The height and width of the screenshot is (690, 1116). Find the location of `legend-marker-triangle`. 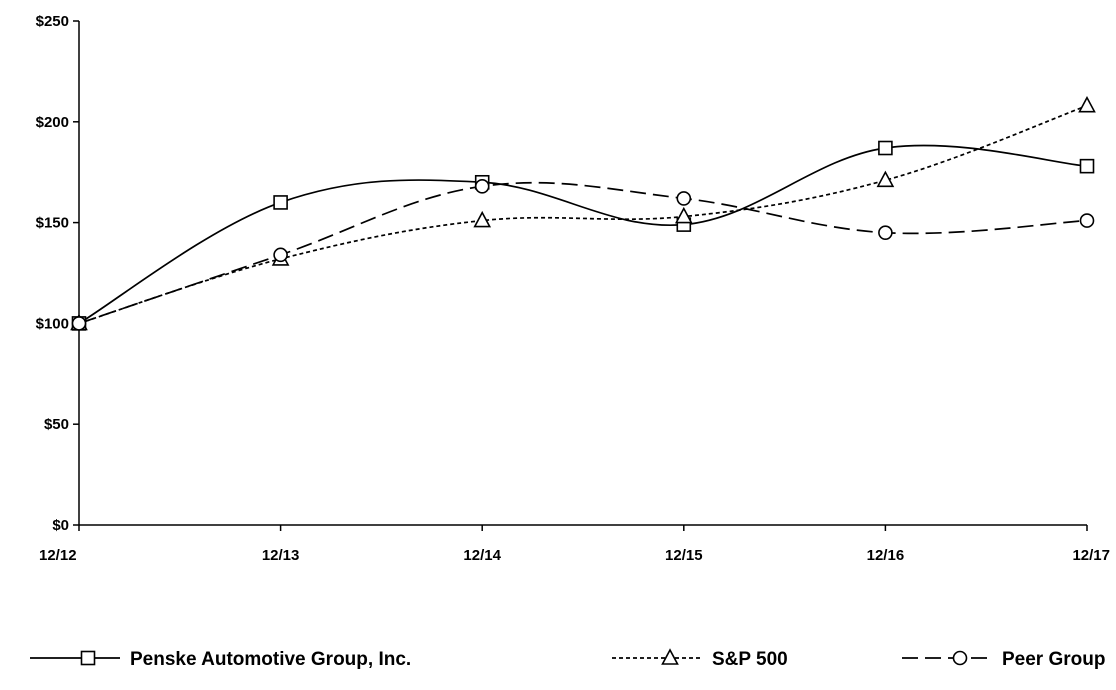

legend-marker-triangle is located at coordinates (670, 656).